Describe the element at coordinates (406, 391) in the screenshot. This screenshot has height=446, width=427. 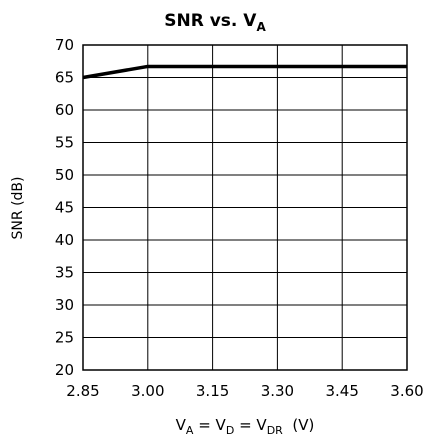
I see `x-tick-label: 3.60` at that location.